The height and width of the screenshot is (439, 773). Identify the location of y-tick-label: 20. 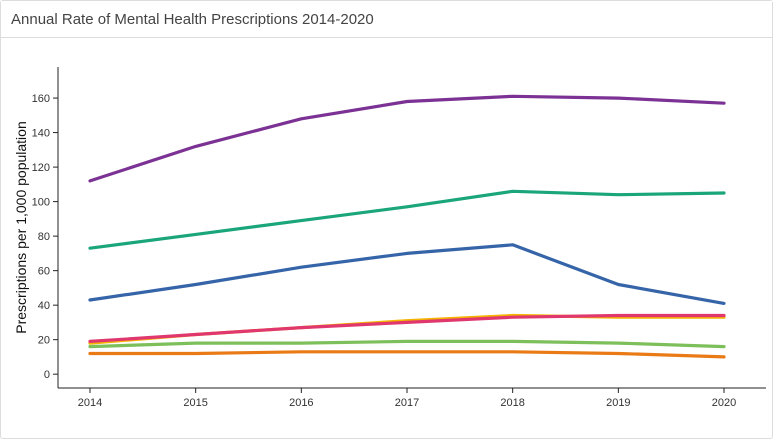
(44, 341).